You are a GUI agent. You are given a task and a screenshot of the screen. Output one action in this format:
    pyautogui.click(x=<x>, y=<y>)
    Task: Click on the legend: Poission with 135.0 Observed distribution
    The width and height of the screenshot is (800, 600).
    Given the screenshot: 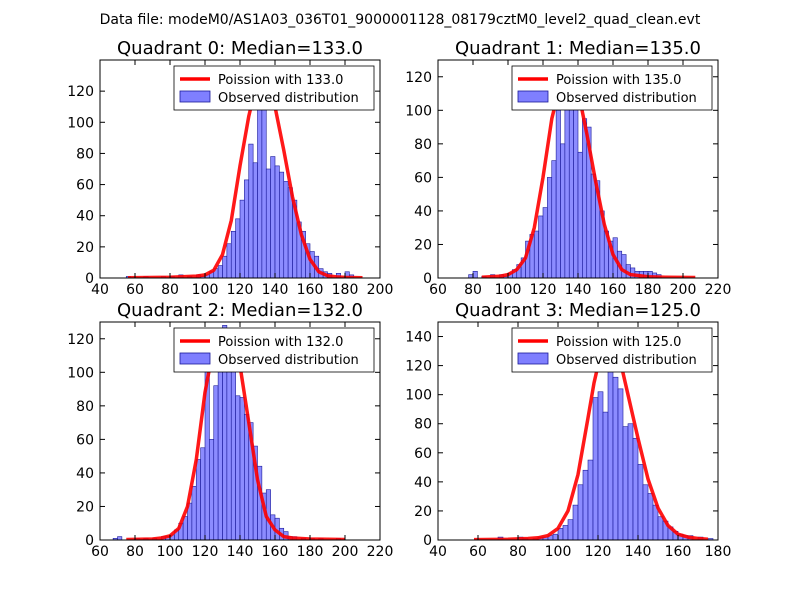 What is the action you would take?
    pyautogui.click(x=612, y=88)
    